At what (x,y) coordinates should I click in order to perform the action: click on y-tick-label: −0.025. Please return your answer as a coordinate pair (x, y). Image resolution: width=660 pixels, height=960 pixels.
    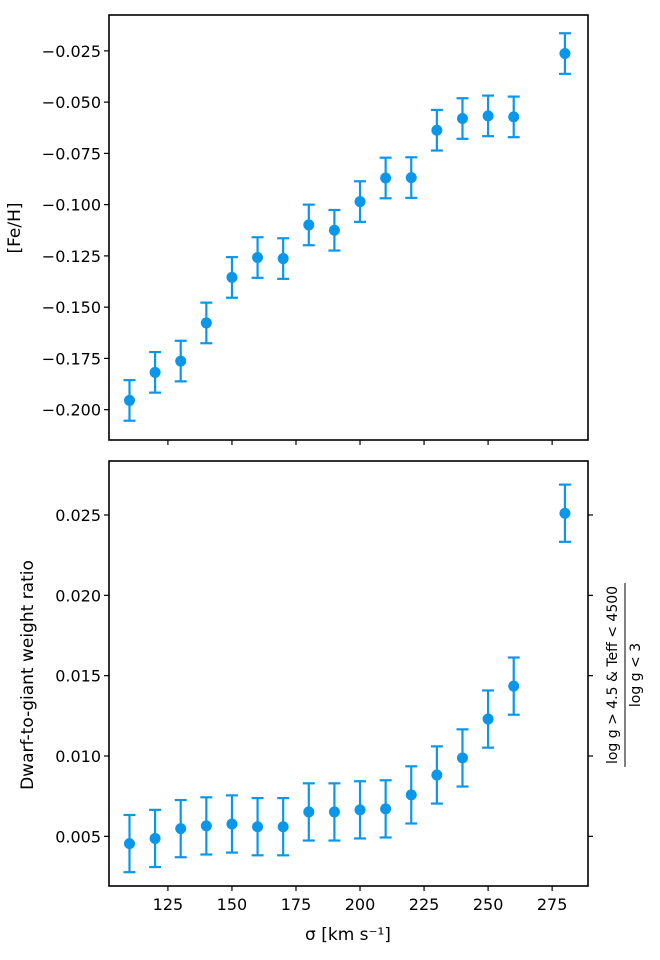
    Looking at the image, I should click on (71, 51).